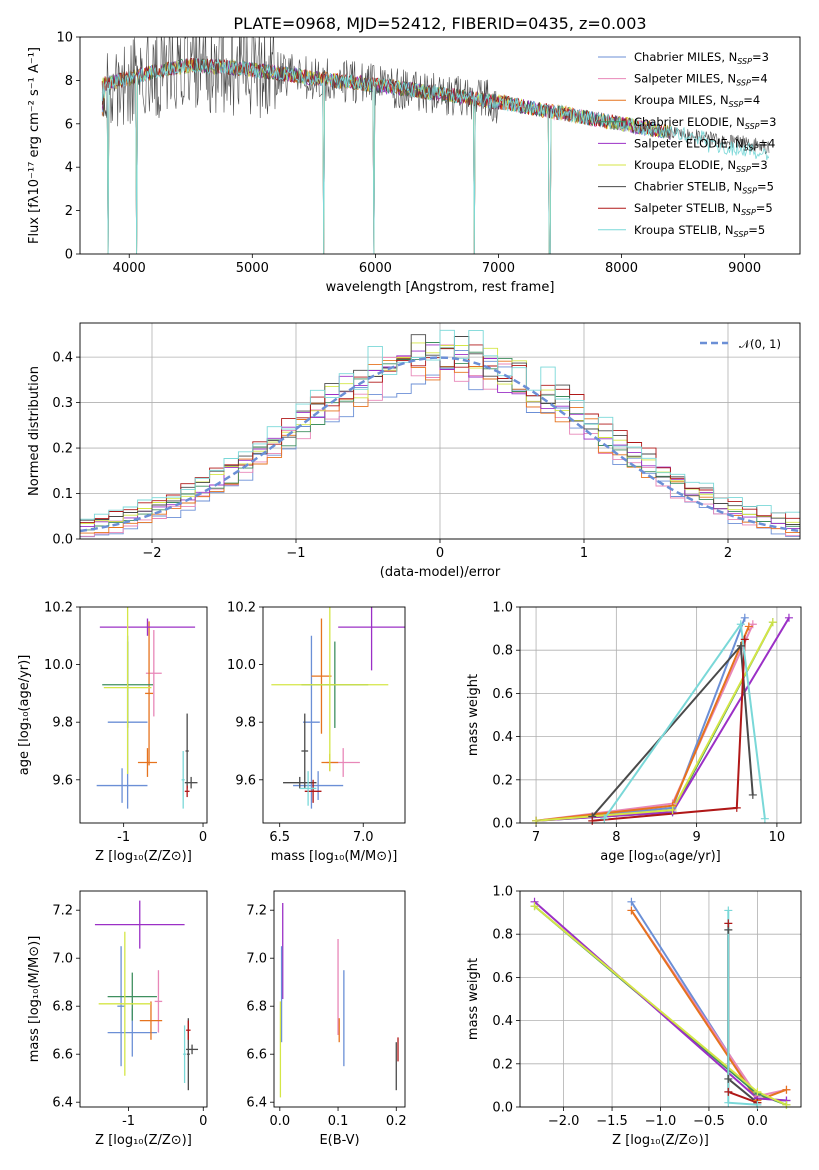 Image resolution: width=819 pixels, height=1170 pixels. Describe the element at coordinates (339, 1140) in the screenshot. I see `x-axis-label: E(B-V)` at that location.